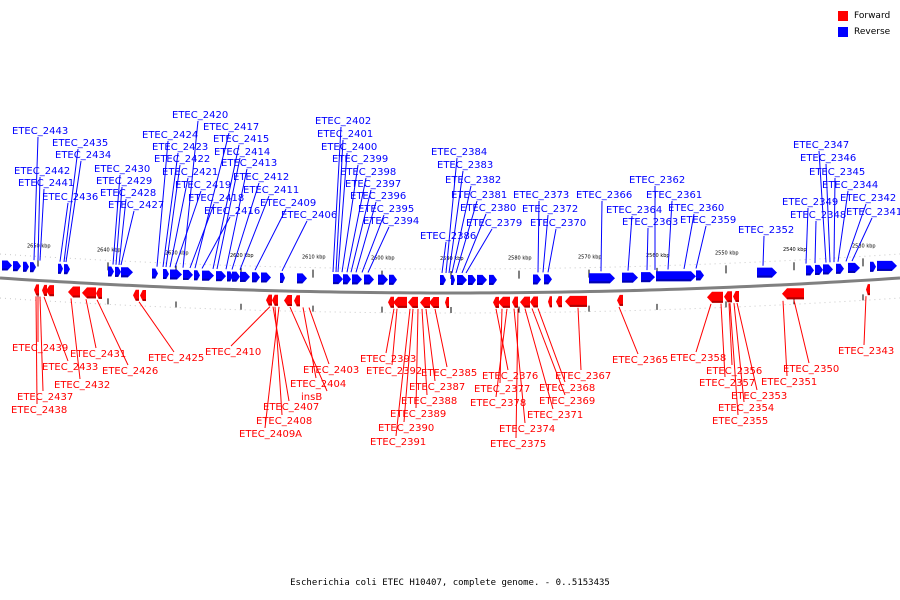 The height and width of the screenshot is (600, 900). Describe the element at coordinates (450, 305) in the screenshot. I see `lower-guide` at that location.